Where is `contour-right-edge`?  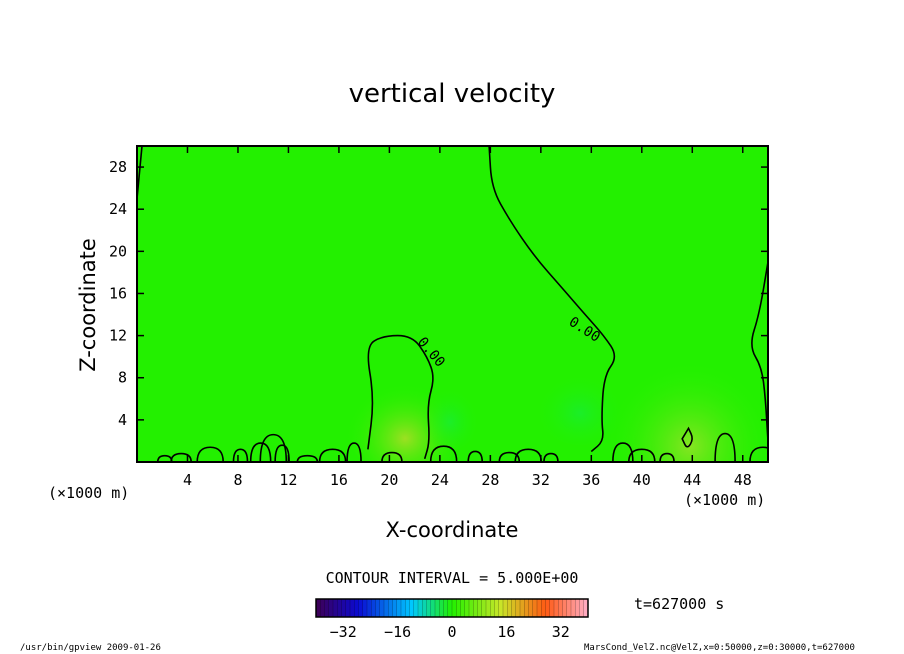 contour-right-edge is located at coordinates (759, 351).